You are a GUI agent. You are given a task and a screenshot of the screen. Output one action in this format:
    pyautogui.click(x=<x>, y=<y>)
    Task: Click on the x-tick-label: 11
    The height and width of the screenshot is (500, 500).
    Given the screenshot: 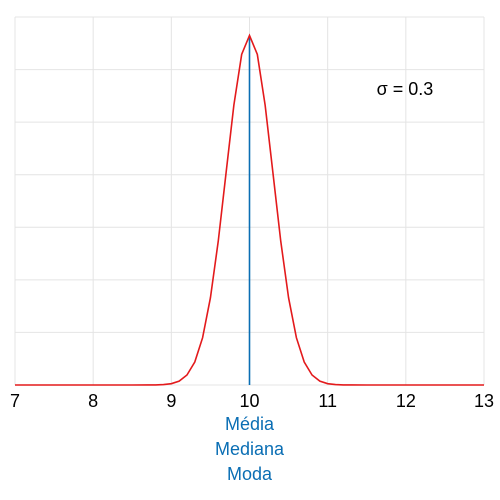 What is the action you would take?
    pyautogui.click(x=327, y=401)
    